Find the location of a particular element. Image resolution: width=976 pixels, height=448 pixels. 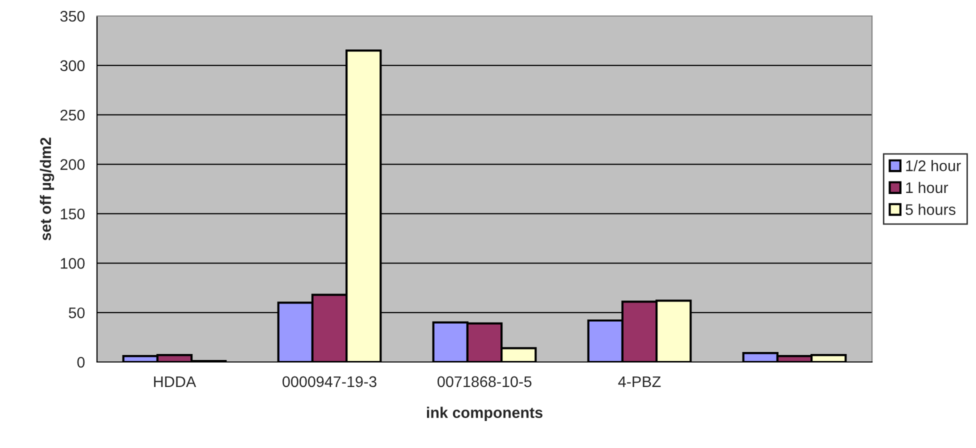

y-tick-label: 200 is located at coordinates (72, 164).